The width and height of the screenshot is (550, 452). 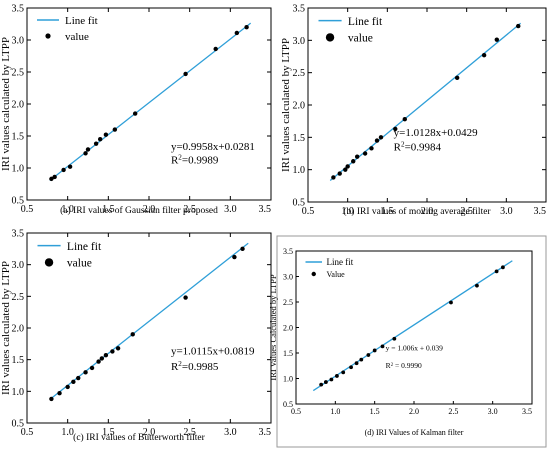 What do you see at coordinates (423, 148) in the screenshot?
I see `r-squared-value: =0.9984` at bounding box center [423, 148].